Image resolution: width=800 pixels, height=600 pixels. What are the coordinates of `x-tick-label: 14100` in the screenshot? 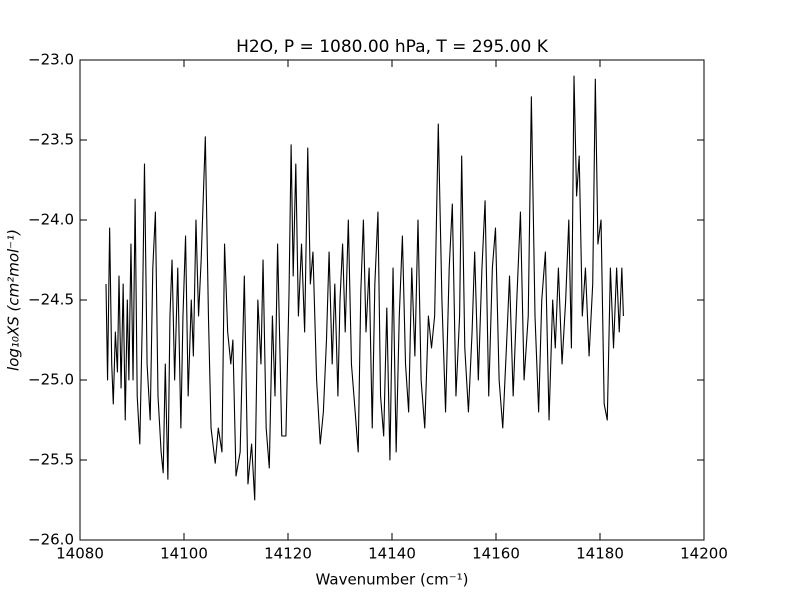 It's located at (184, 554).